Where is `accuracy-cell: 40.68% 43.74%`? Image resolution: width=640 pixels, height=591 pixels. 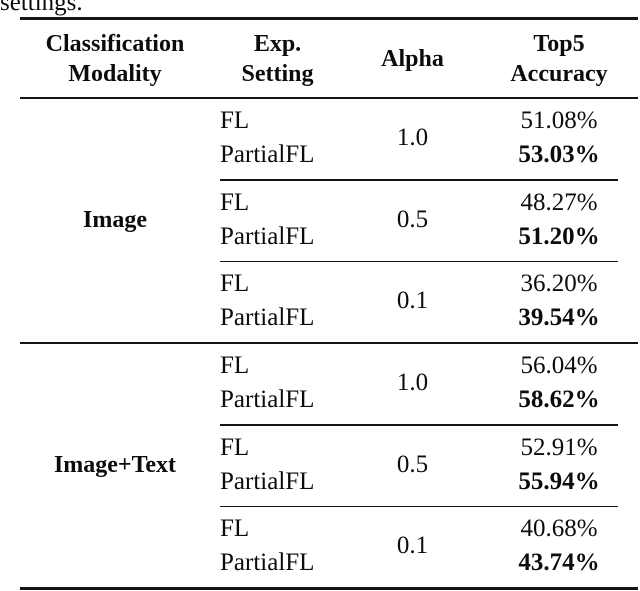 accuracy-cell: 40.68% 43.74% is located at coordinates (559, 546).